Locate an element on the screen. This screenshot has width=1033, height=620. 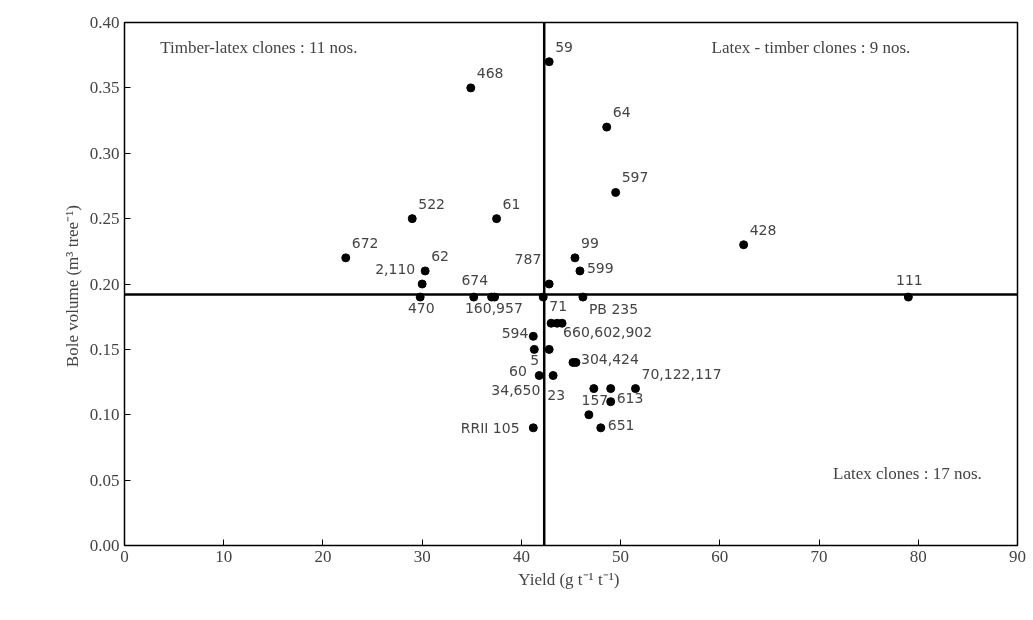
annotation: RRII 105 is located at coordinates (490, 427).